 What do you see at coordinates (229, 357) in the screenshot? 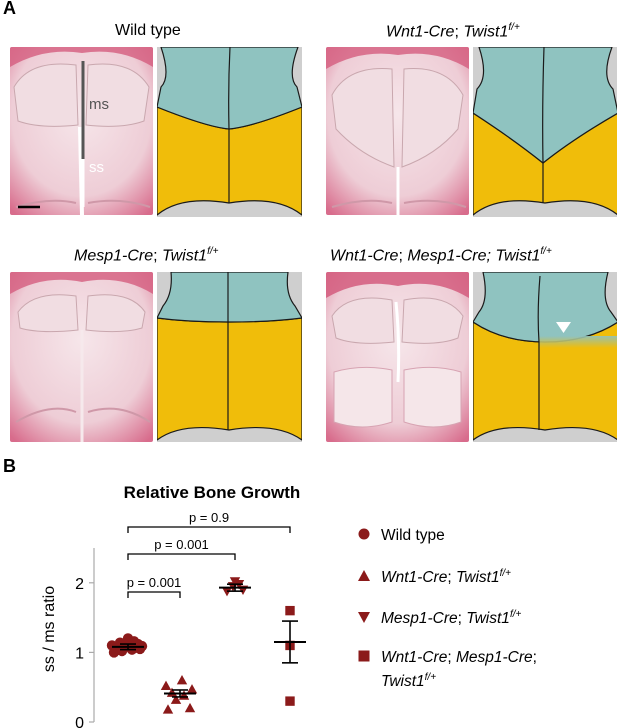
I see `schematic-mesp1` at bounding box center [229, 357].